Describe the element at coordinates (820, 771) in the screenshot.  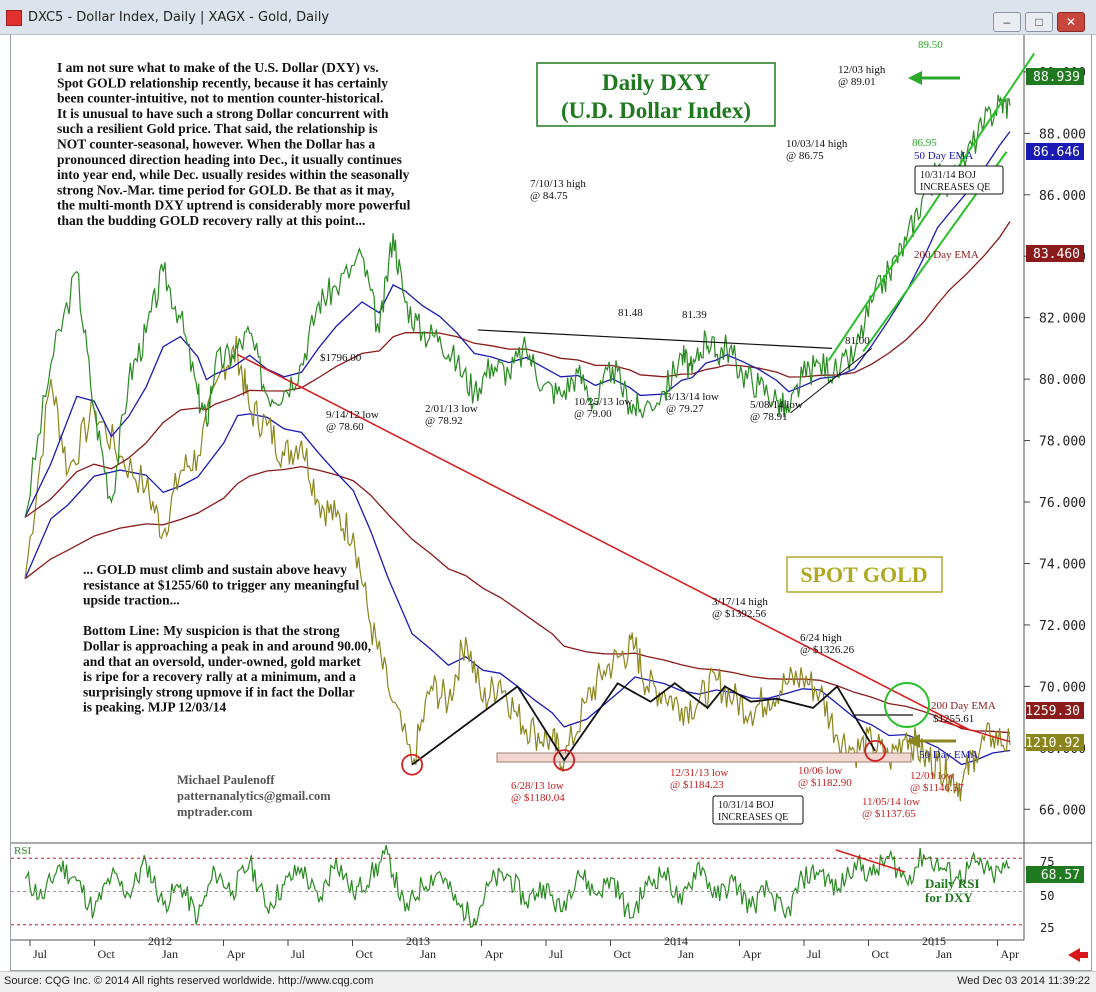
I see `gold-note-10-06: 10/06 low` at that location.